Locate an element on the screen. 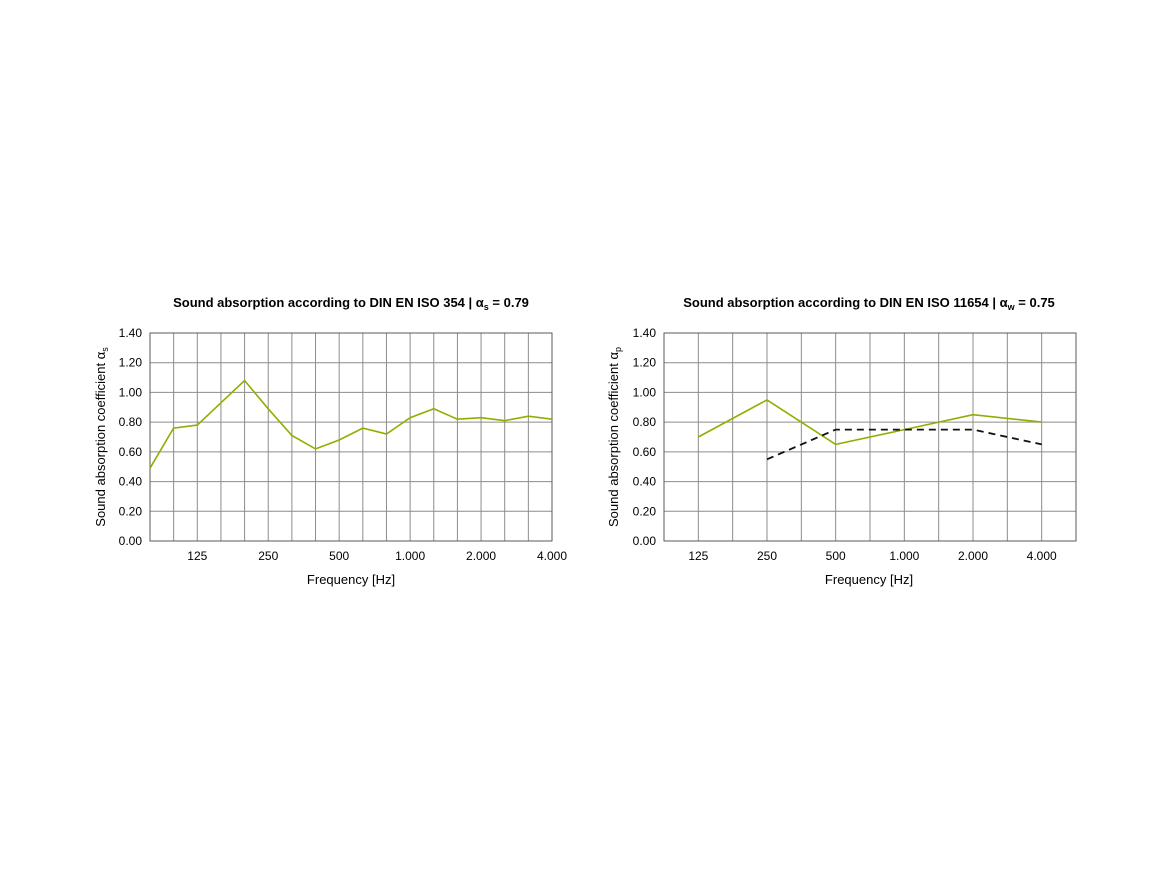 The width and height of the screenshot is (1170, 878). chart-2-ytick-label: 0.00 is located at coordinates (645, 541).